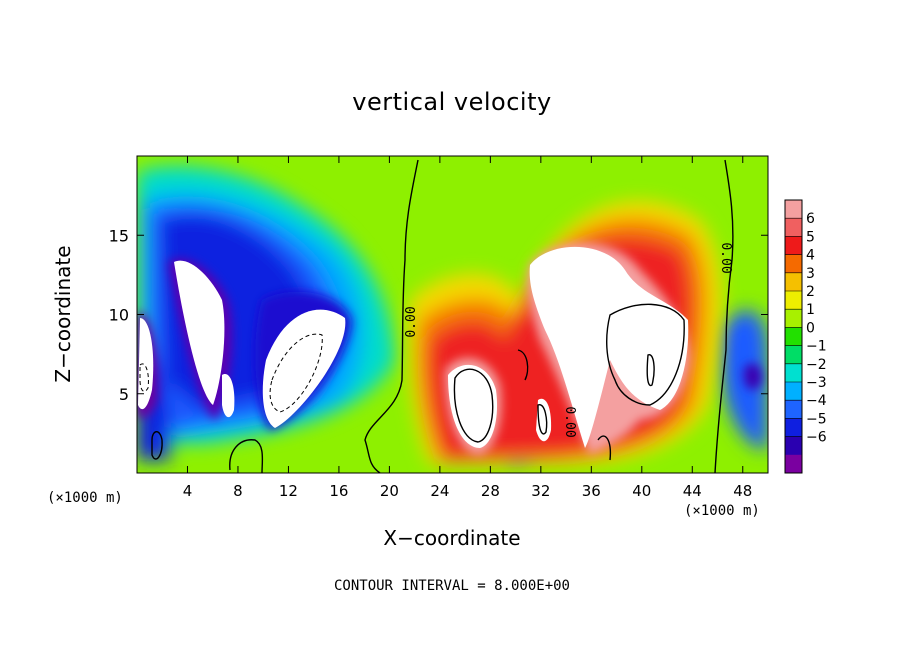  What do you see at coordinates (810, 328) in the screenshot?
I see `colorbar-tick-label: 0` at bounding box center [810, 328].